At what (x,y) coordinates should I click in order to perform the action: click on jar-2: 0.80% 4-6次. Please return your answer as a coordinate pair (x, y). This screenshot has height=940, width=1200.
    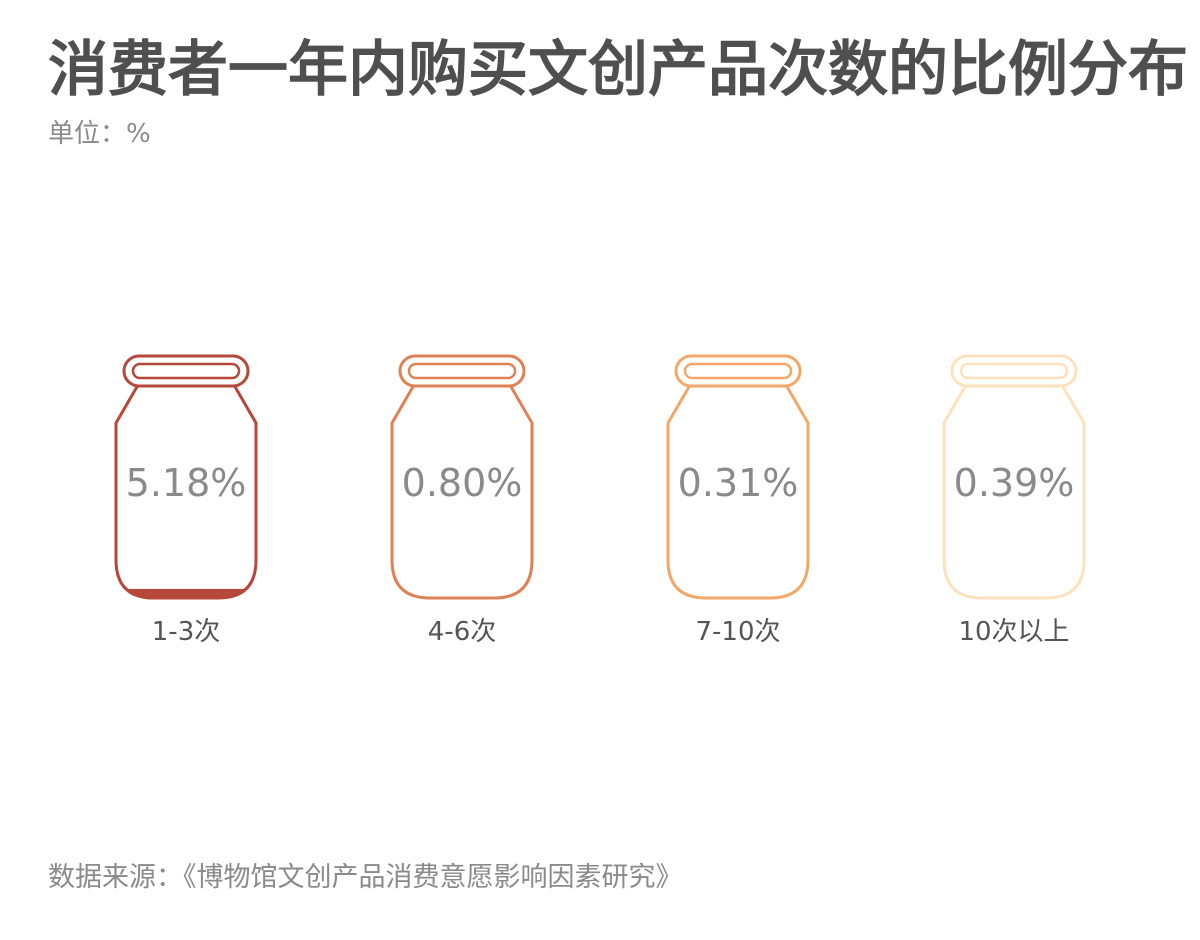
    Looking at the image, I should click on (462, 500).